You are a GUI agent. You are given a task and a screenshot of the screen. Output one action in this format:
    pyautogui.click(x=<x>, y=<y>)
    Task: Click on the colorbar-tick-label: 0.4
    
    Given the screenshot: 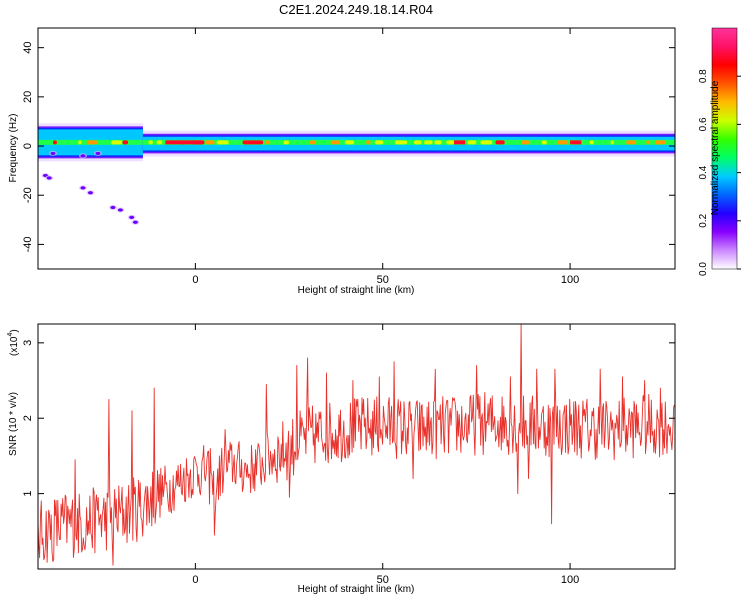 What is the action you would take?
    pyautogui.click(x=703, y=172)
    